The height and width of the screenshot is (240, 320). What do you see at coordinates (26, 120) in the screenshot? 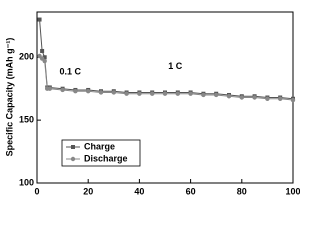
I see `y-tick-label: 150` at bounding box center [26, 120].